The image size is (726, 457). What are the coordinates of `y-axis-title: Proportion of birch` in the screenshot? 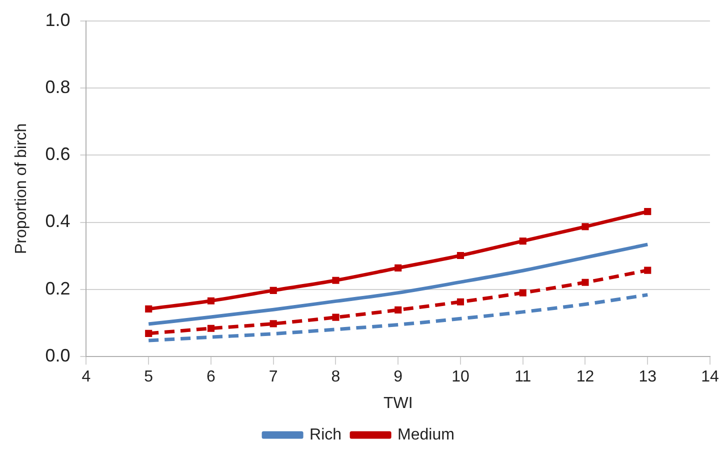 It's located at (21, 188).